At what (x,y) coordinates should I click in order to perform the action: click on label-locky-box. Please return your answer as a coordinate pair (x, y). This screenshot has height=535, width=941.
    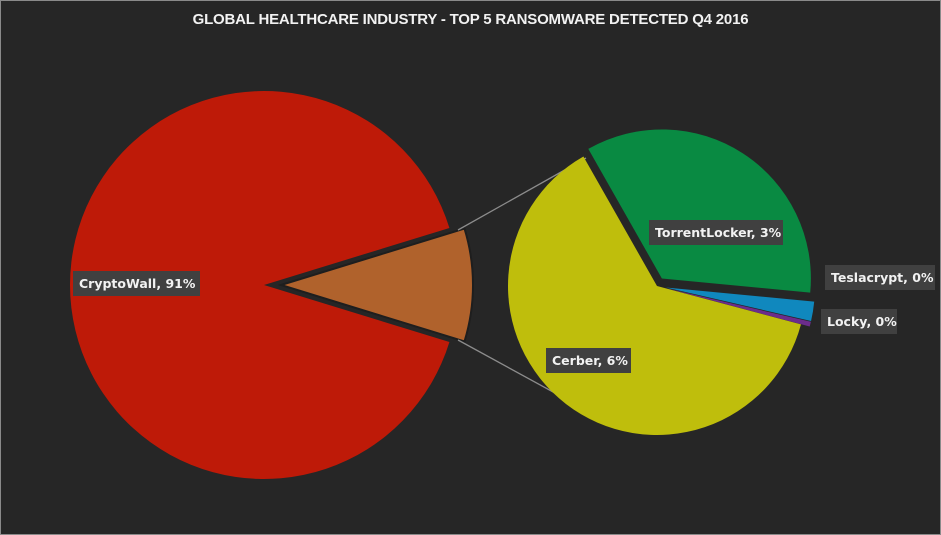
    Looking at the image, I should click on (859, 321).